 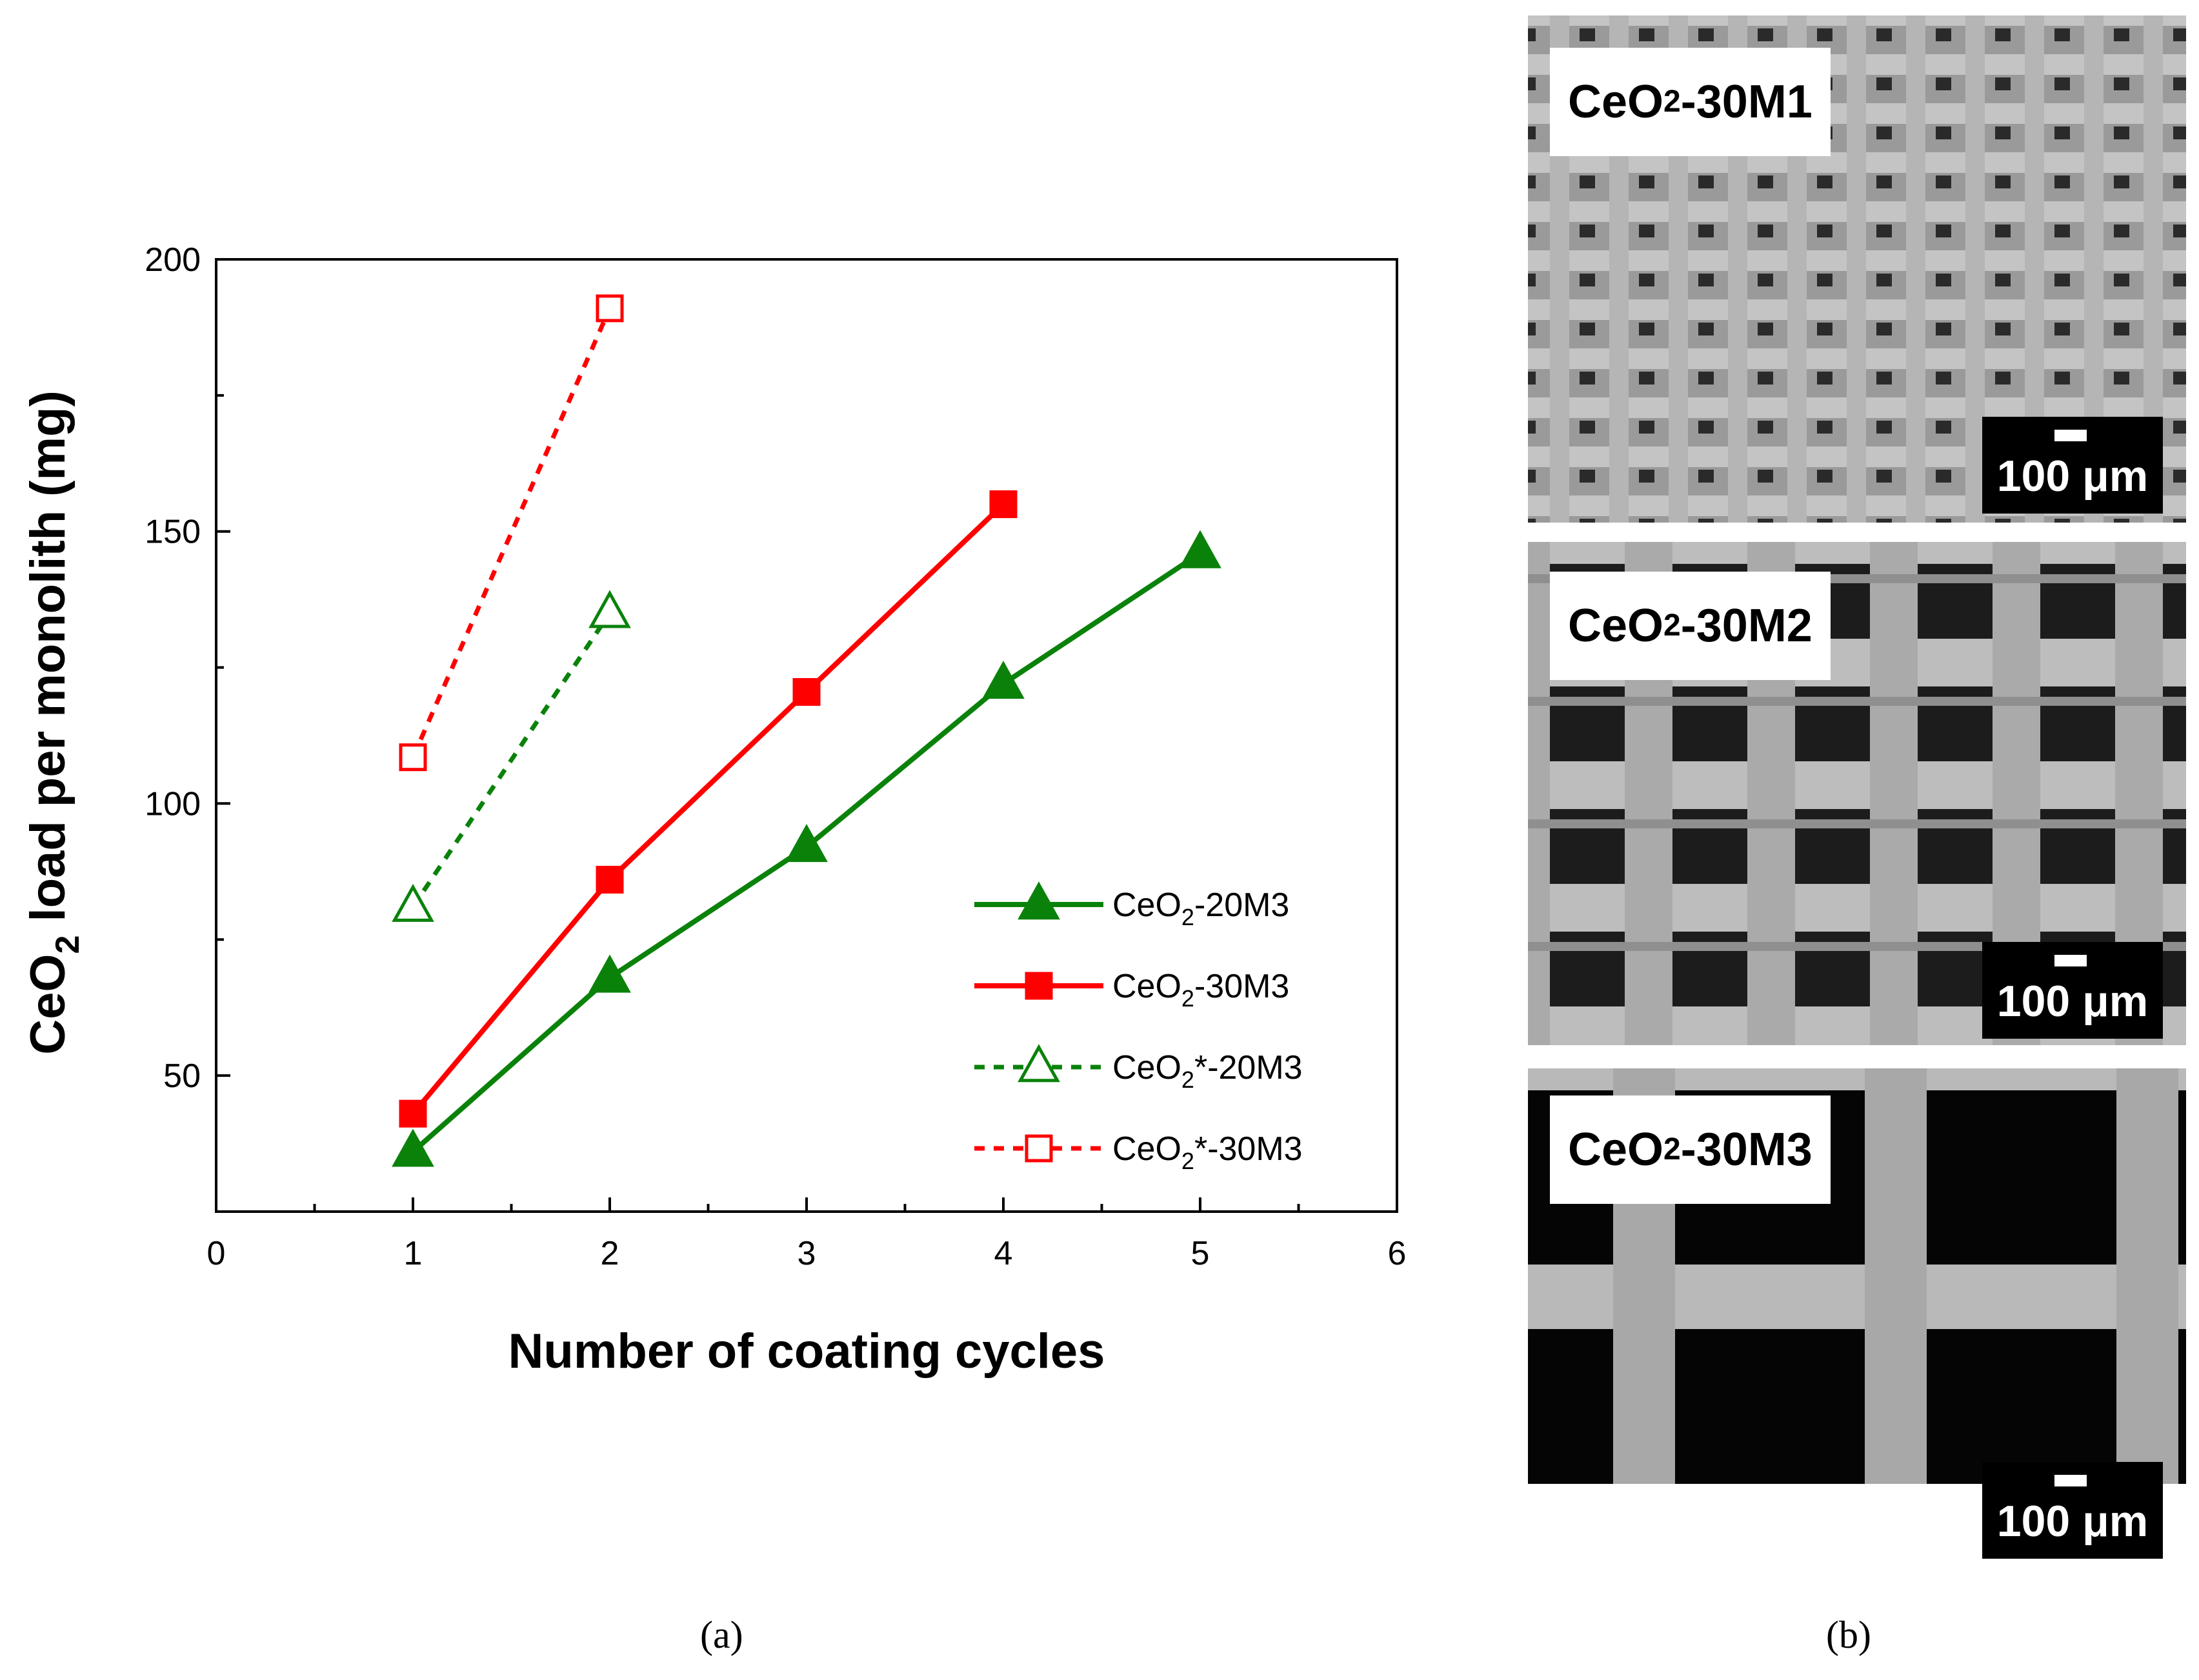 I want to click on x-tick-label: 3, so click(x=807, y=1253).